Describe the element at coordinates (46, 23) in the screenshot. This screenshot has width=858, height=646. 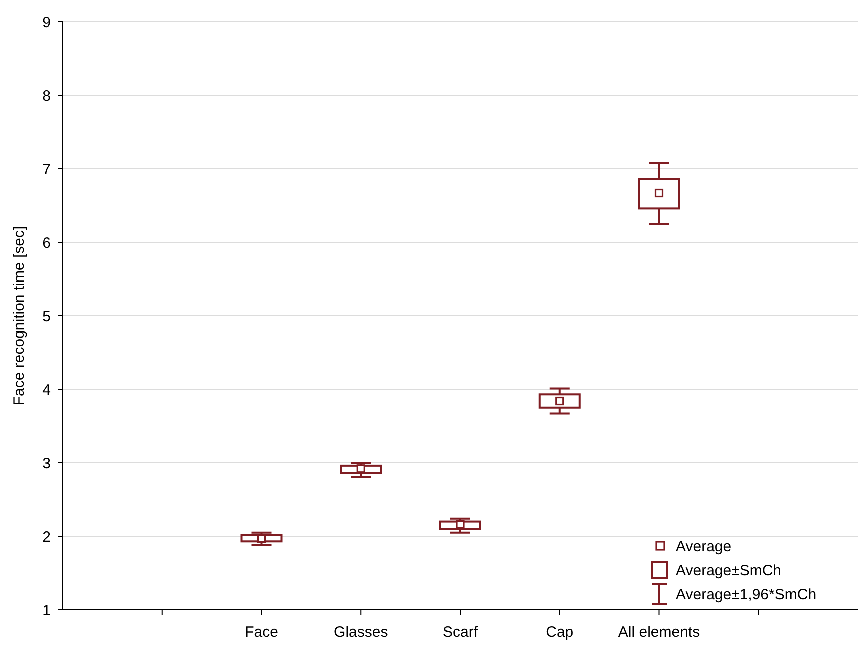
I see `y-tick-label: 9` at that location.